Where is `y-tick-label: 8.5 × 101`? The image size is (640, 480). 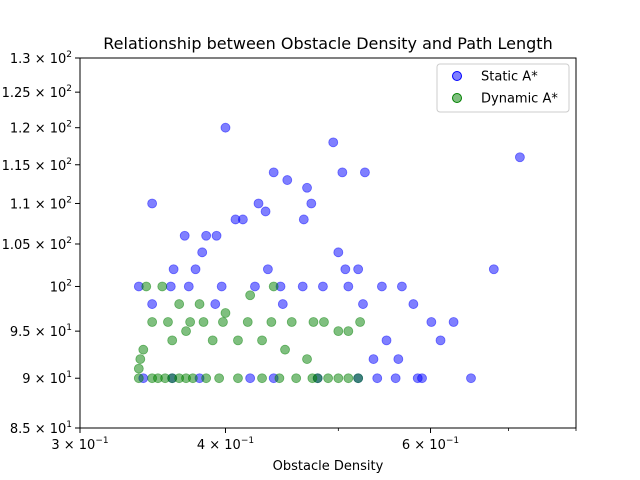 y-tick-label: 8.5 × 101 is located at coordinates (41, 428).